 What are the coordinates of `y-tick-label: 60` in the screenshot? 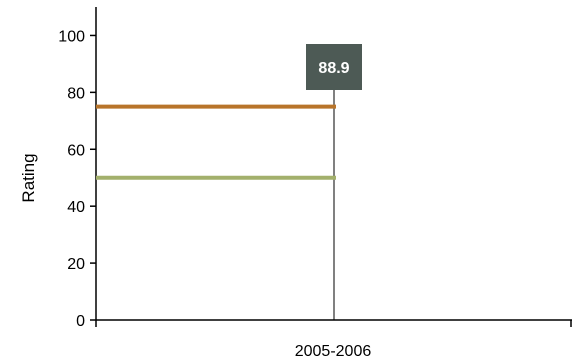 It's located at (76, 150).